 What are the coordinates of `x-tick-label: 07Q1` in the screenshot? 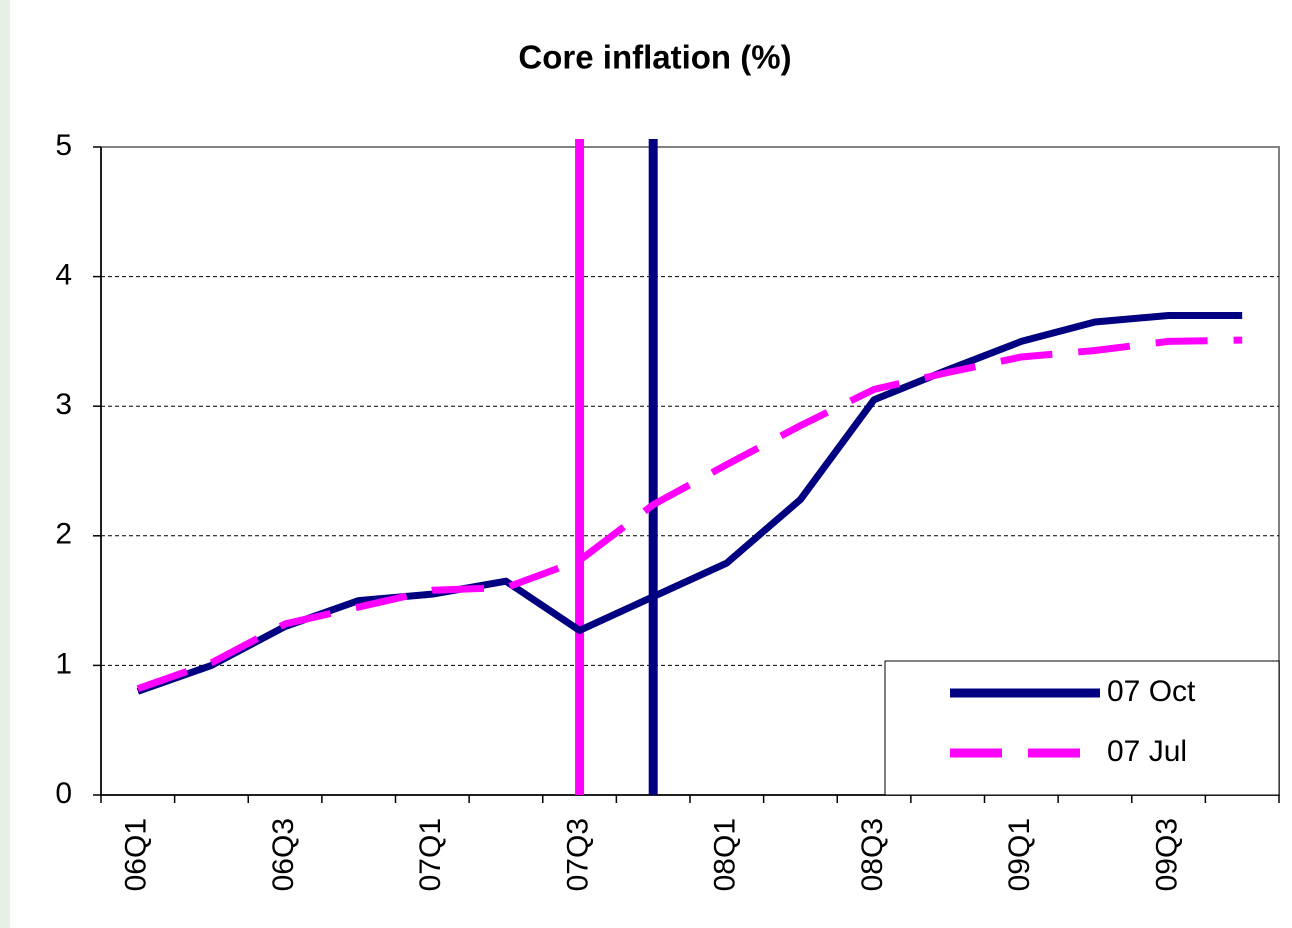 It's located at (430, 854).